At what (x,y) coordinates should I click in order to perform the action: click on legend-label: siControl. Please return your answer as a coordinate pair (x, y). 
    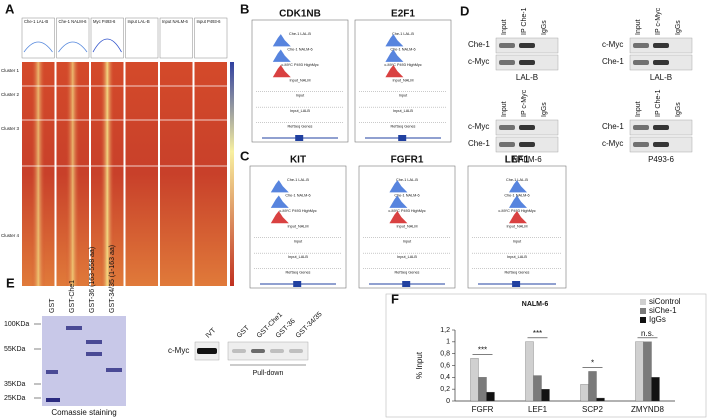
    Looking at the image, I should click on (665, 301).